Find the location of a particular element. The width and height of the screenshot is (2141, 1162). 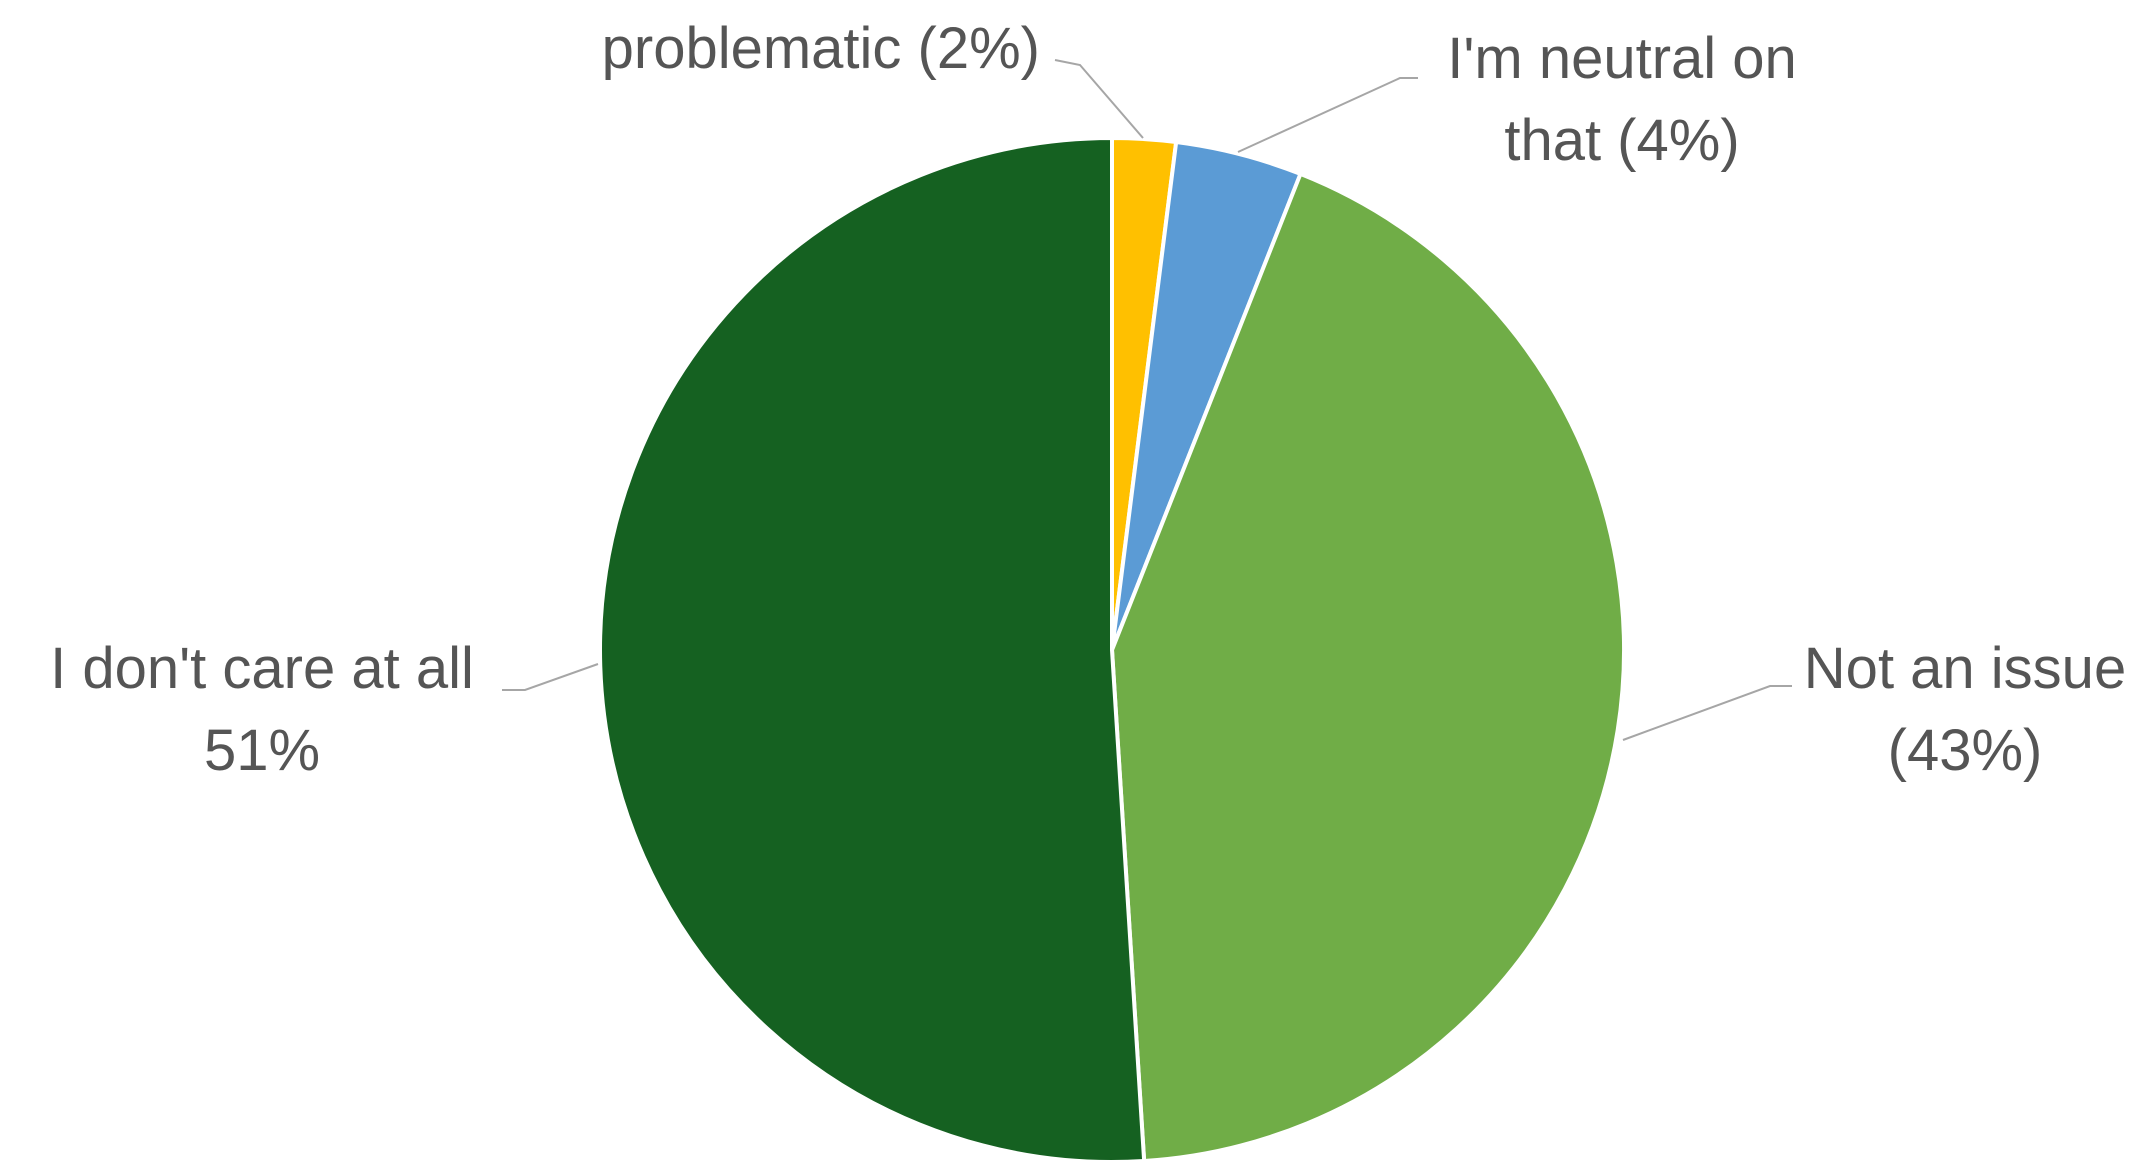

slice-label-dont-care-line2: 51% is located at coordinates (262, 750).